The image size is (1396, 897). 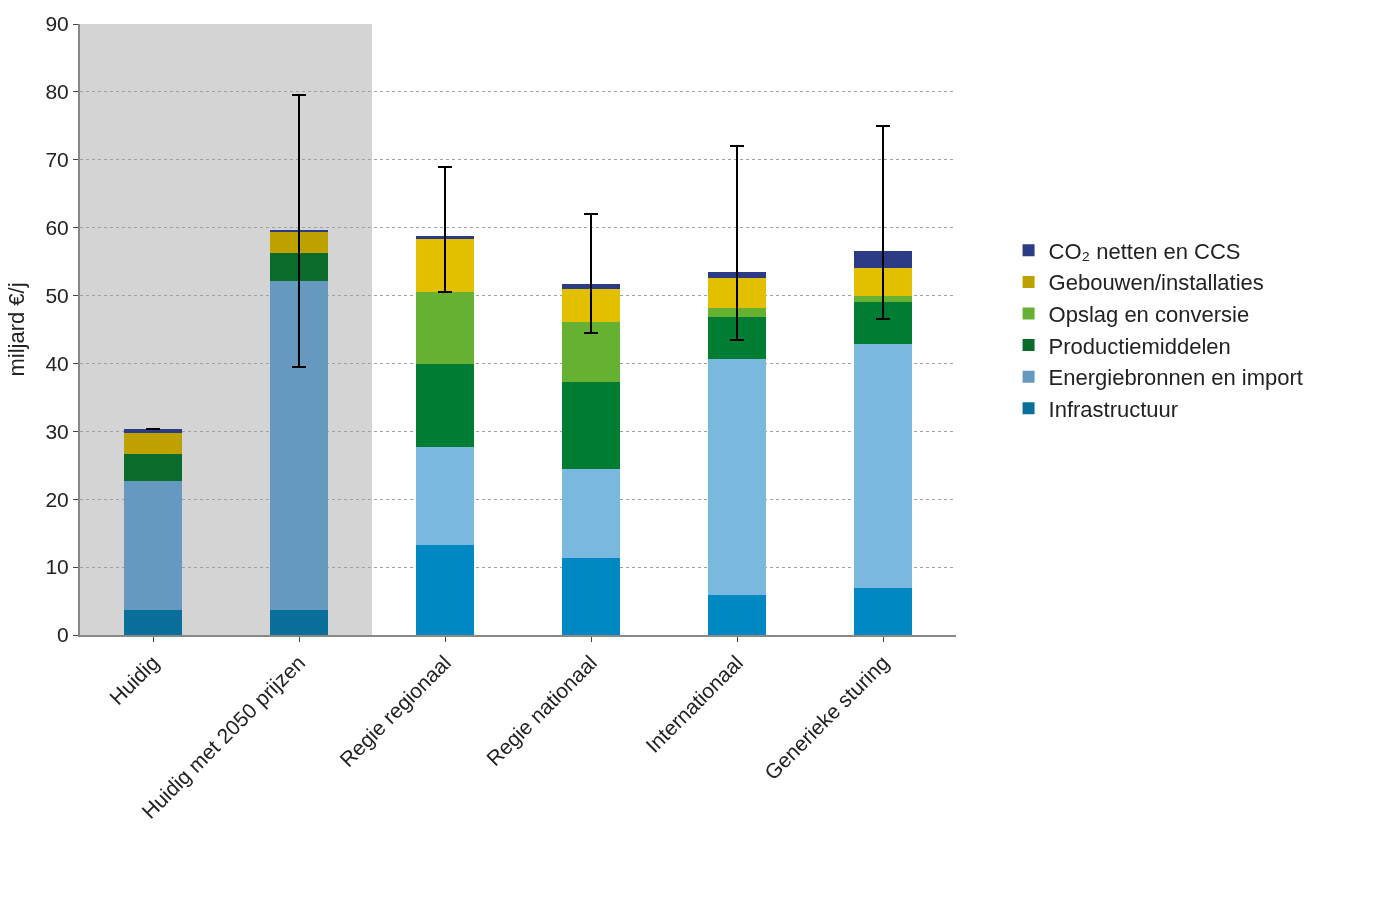 What do you see at coordinates (16, 329) in the screenshot?
I see `y-axis-title: miljard €/j` at bounding box center [16, 329].